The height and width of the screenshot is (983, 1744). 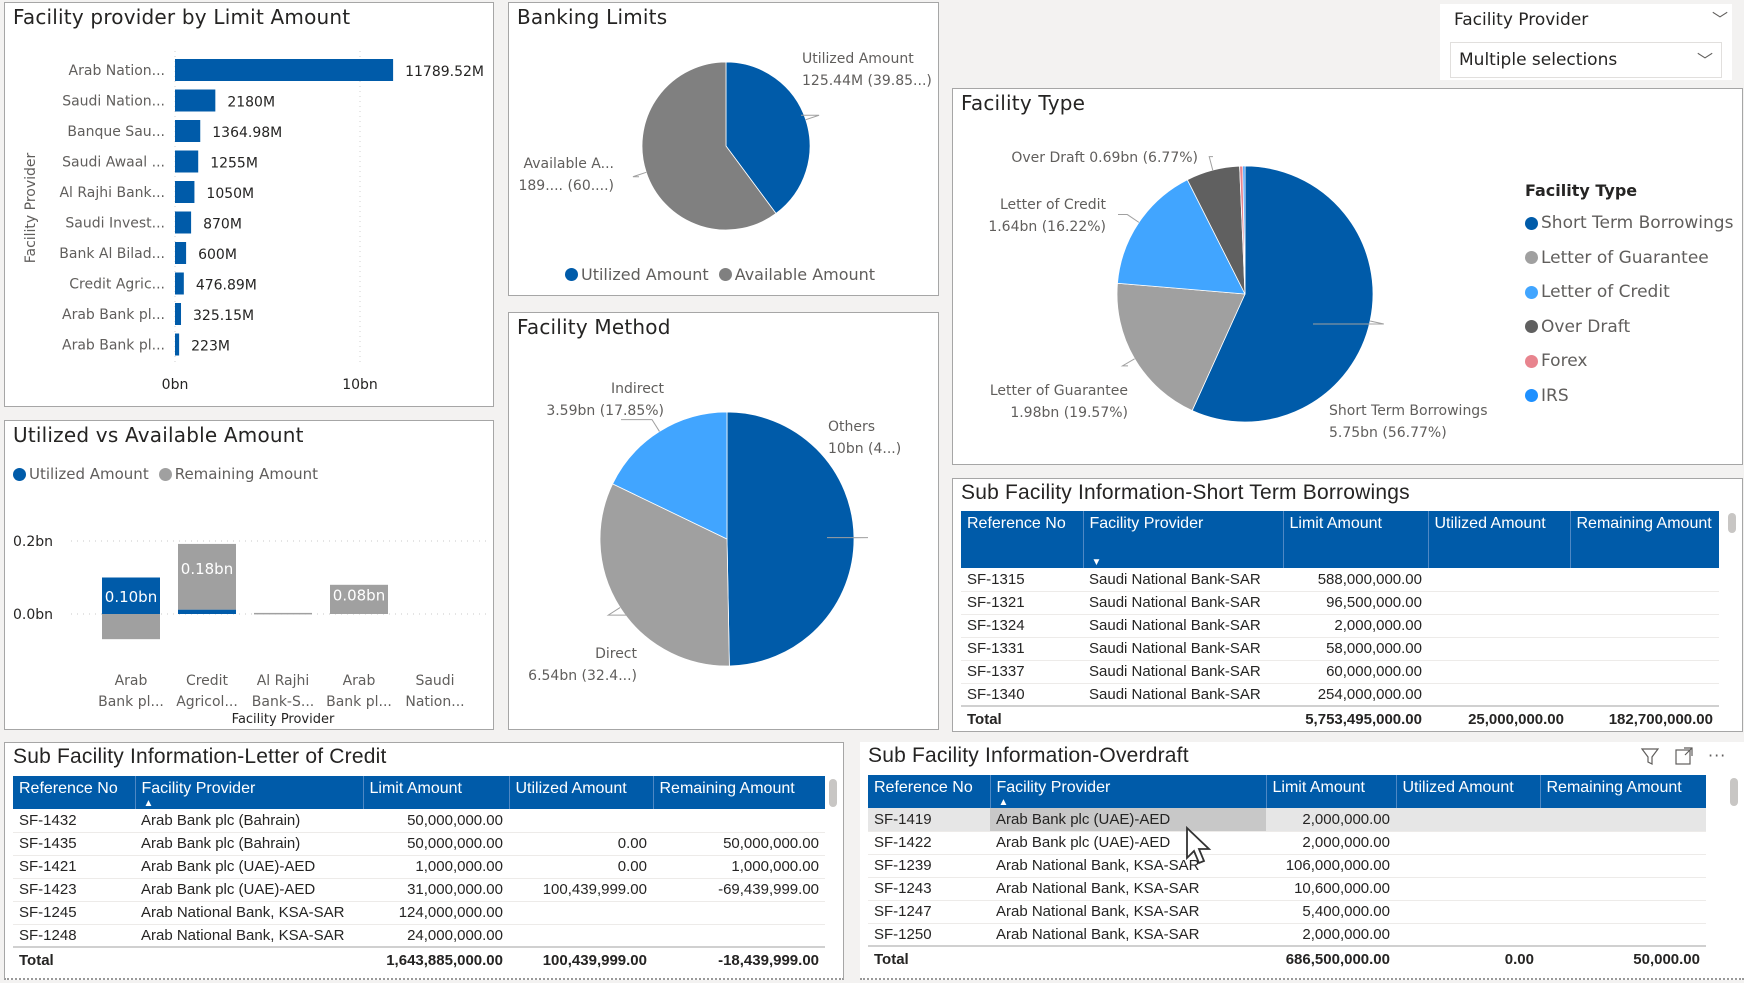 What do you see at coordinates (1331, 912) in the screenshot?
I see `table-cell: 5,400,000.00` at bounding box center [1331, 912].